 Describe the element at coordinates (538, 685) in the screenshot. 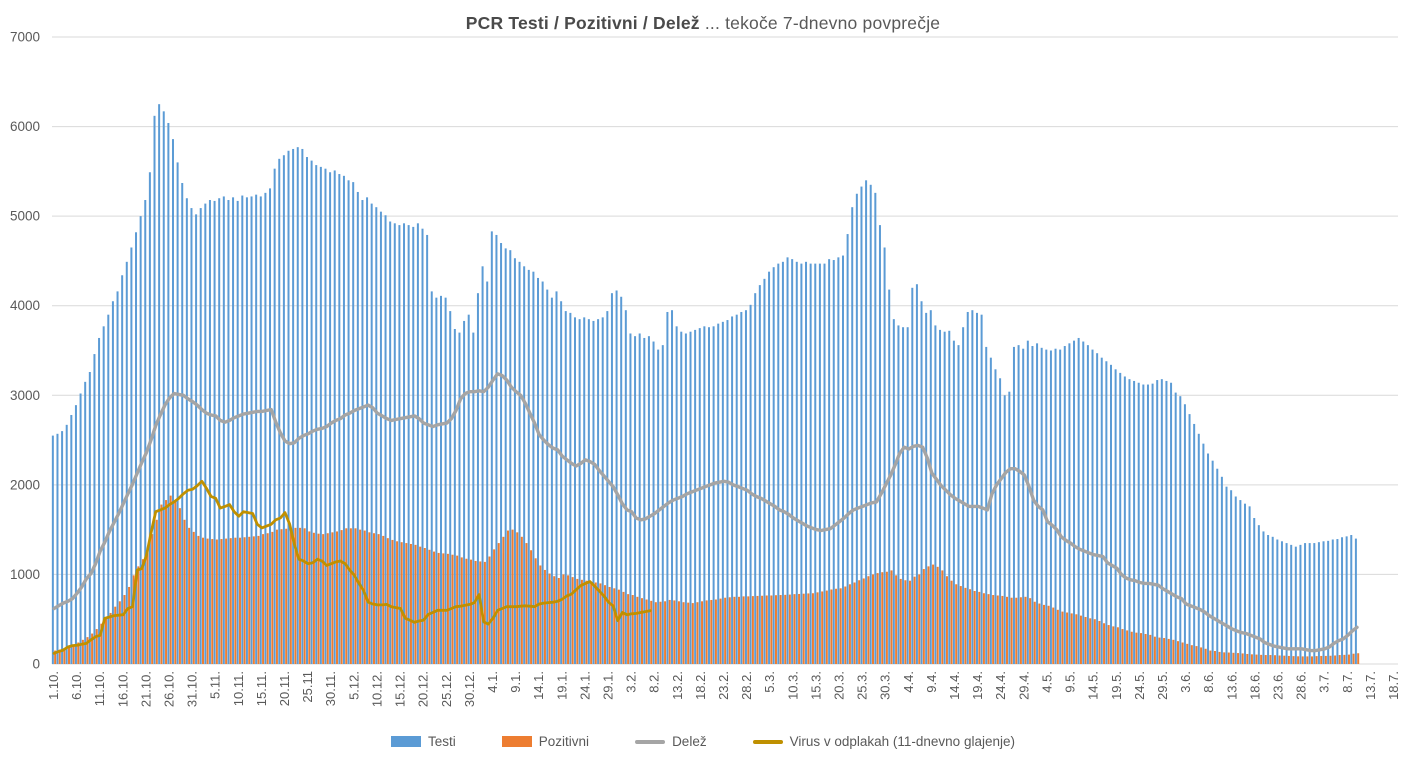

I see `x-tick-label: 14.1.` at that location.